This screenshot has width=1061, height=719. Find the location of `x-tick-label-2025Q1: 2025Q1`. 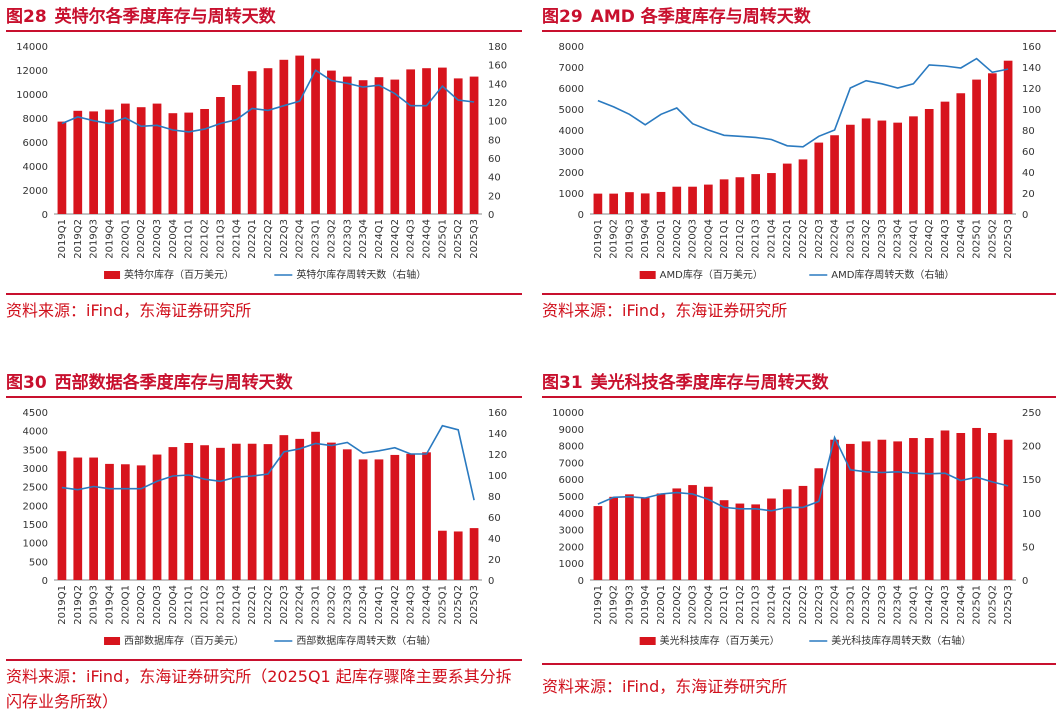

x-tick-label-2025Q1: 2025Q1 is located at coordinates (977, 605).